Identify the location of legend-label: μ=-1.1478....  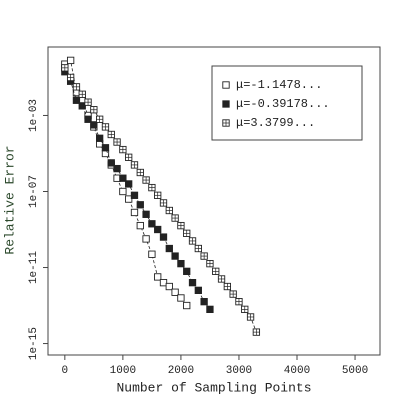
(279, 85).